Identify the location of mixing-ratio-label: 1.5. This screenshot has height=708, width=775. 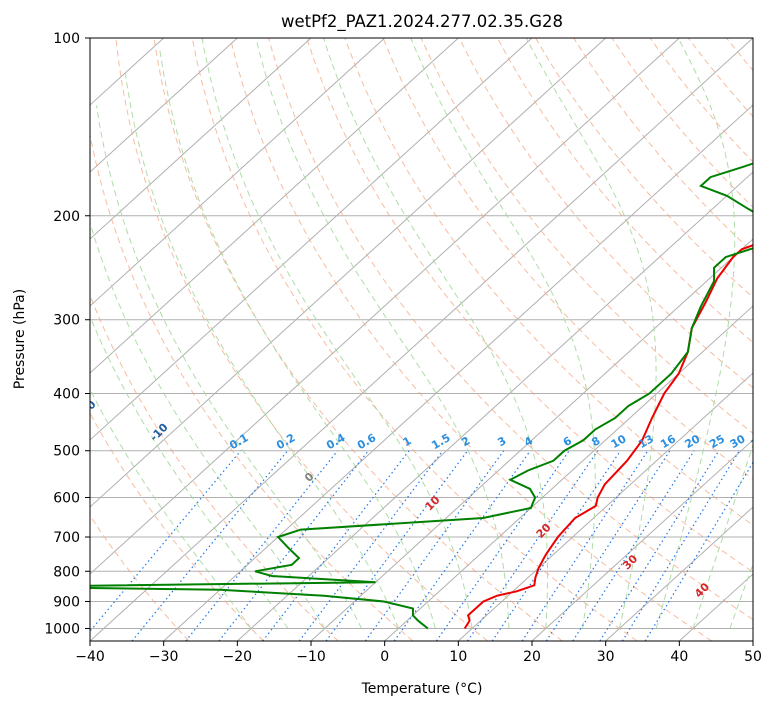
(440, 441).